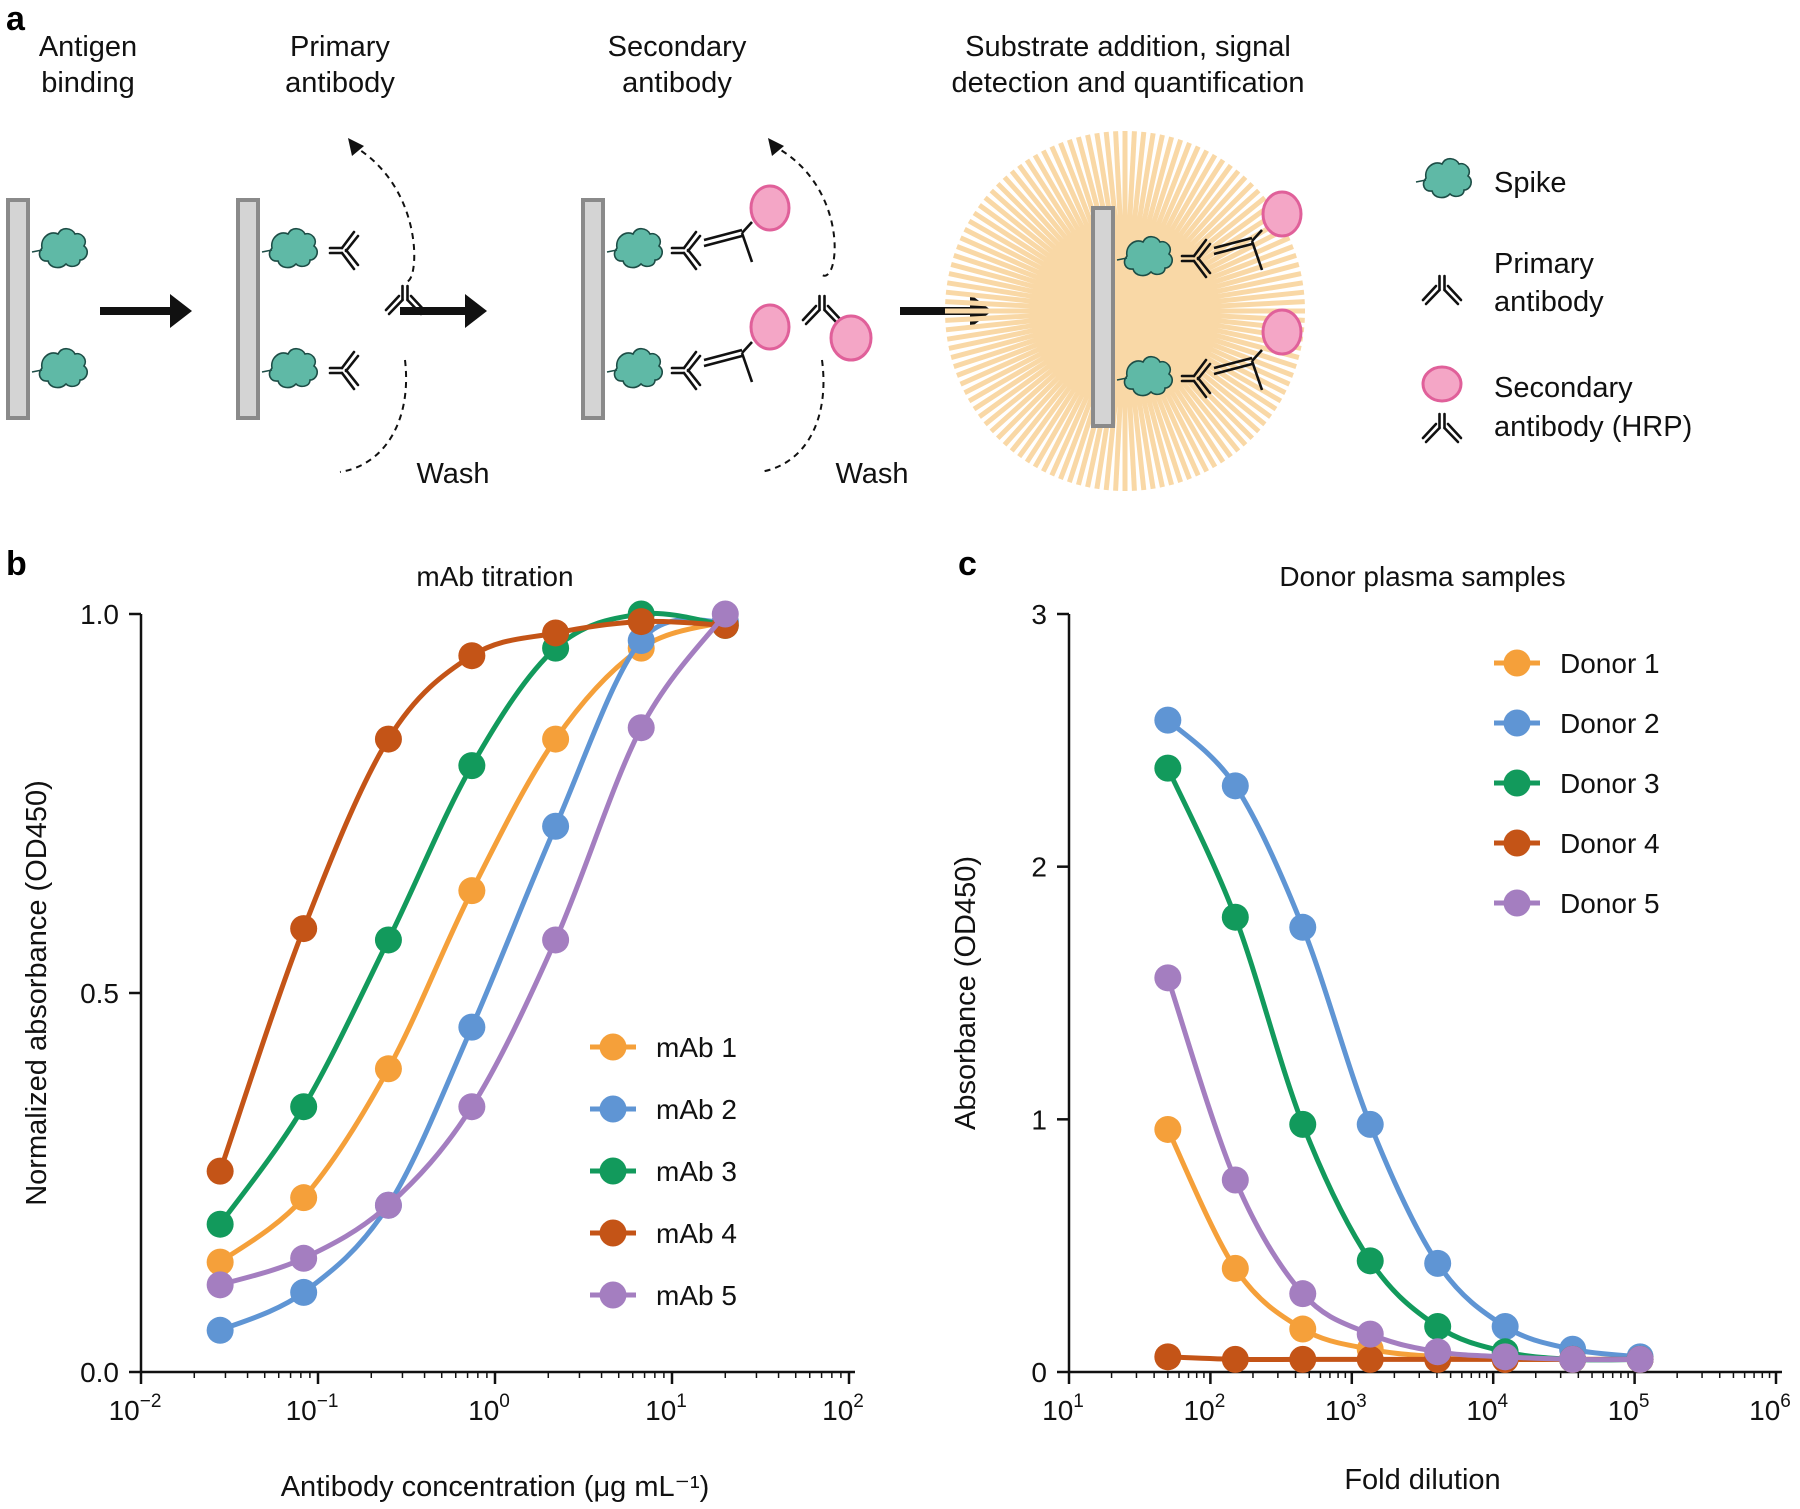 The height and width of the screenshot is (1509, 1800). Describe the element at coordinates (1039, 867) in the screenshot. I see `y-tick-label: 2` at that location.